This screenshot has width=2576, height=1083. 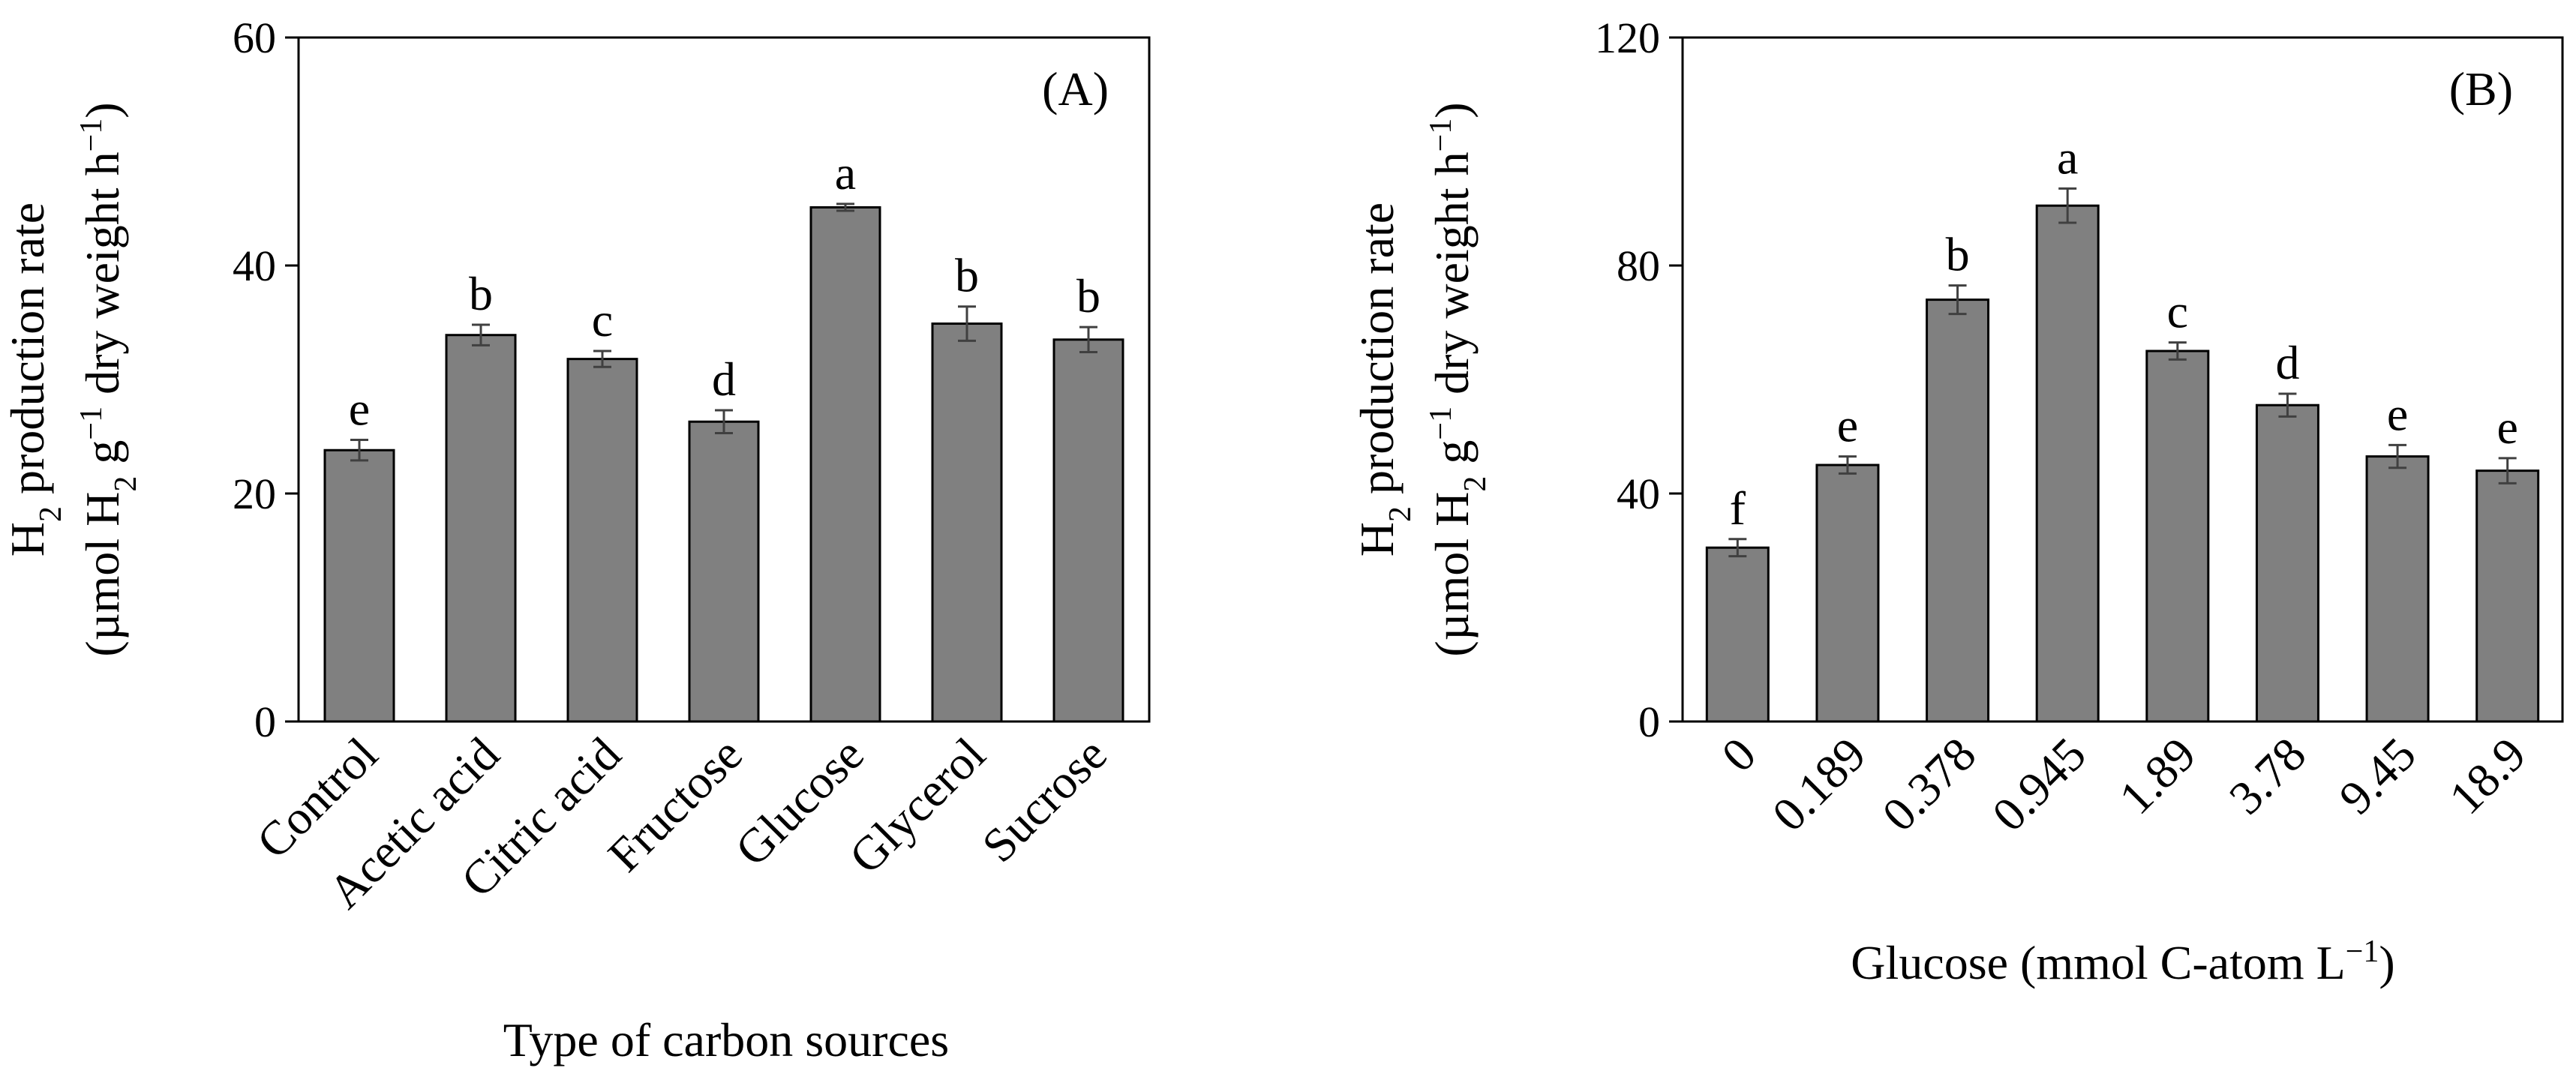 I want to click on x-tick-label: Glycerol, so click(x=917, y=806).